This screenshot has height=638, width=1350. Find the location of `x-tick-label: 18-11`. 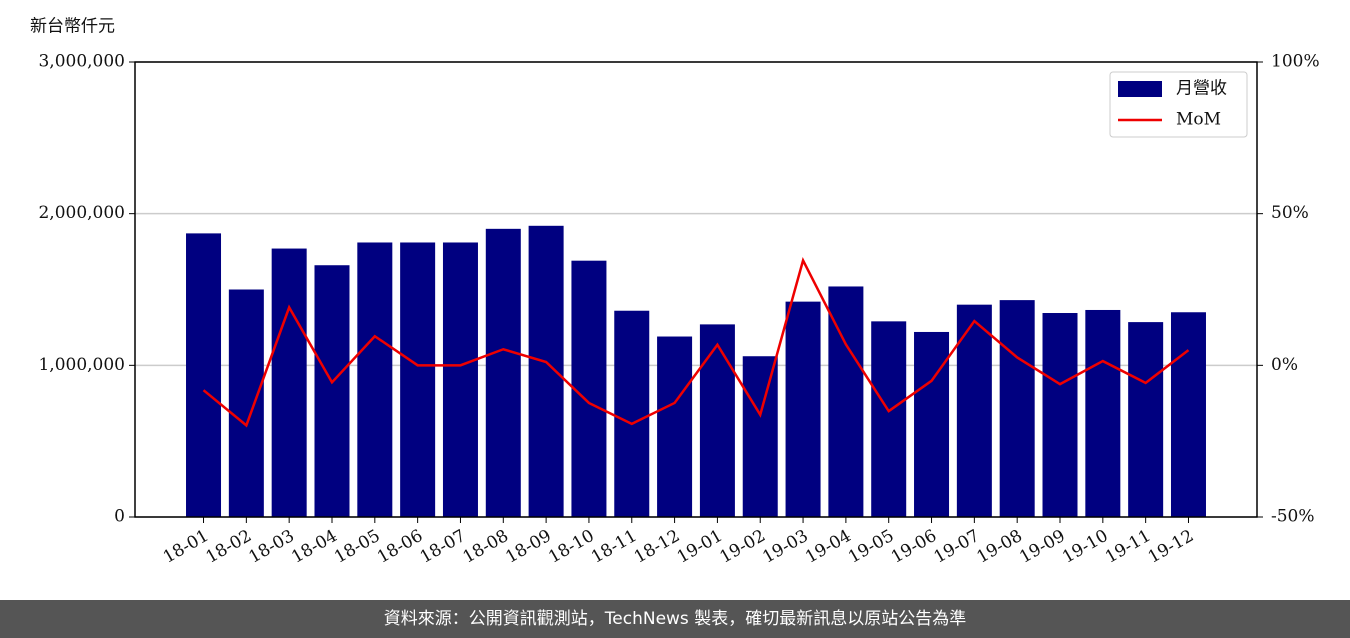

x-tick-label: 18-11 is located at coordinates (614, 547).